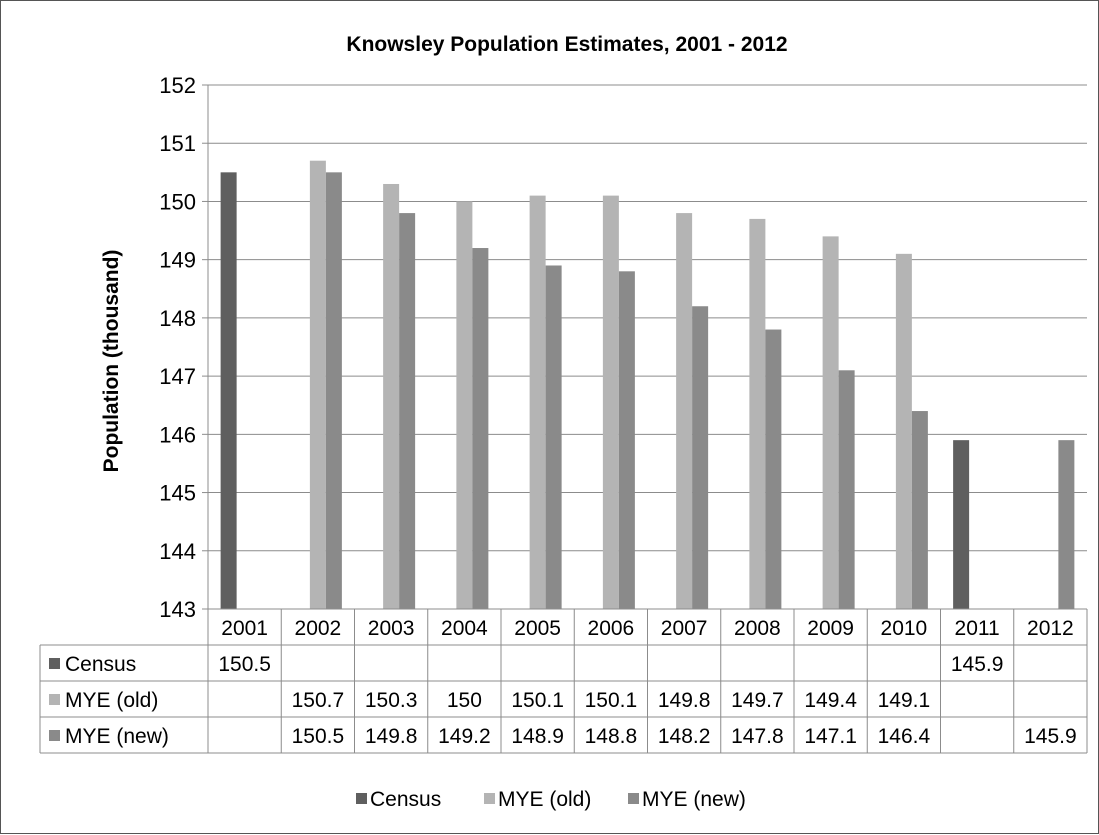 Image resolution: width=1099 pixels, height=835 pixels. I want to click on y-tick-label: 152, so click(177, 85).